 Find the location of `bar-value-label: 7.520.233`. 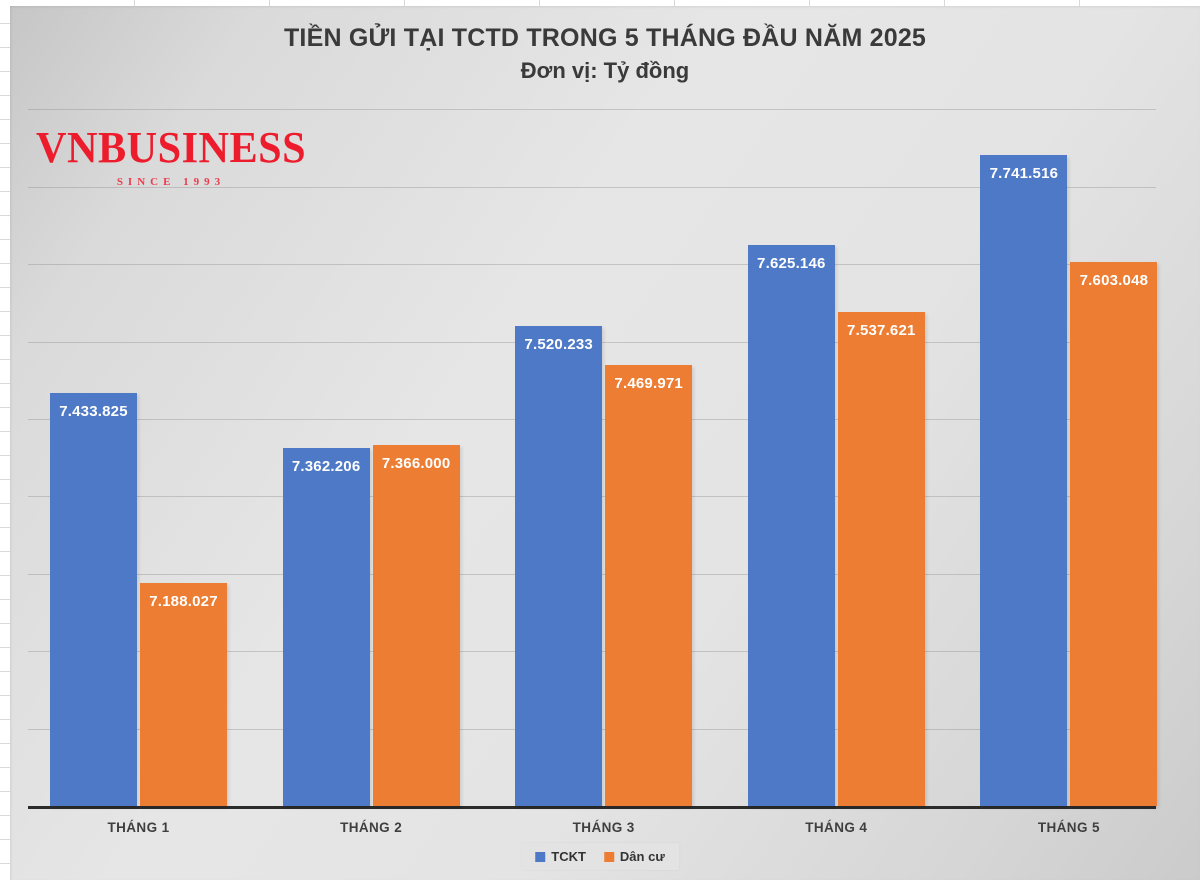

bar-value-label: 7.520.233 is located at coordinates (558, 344).